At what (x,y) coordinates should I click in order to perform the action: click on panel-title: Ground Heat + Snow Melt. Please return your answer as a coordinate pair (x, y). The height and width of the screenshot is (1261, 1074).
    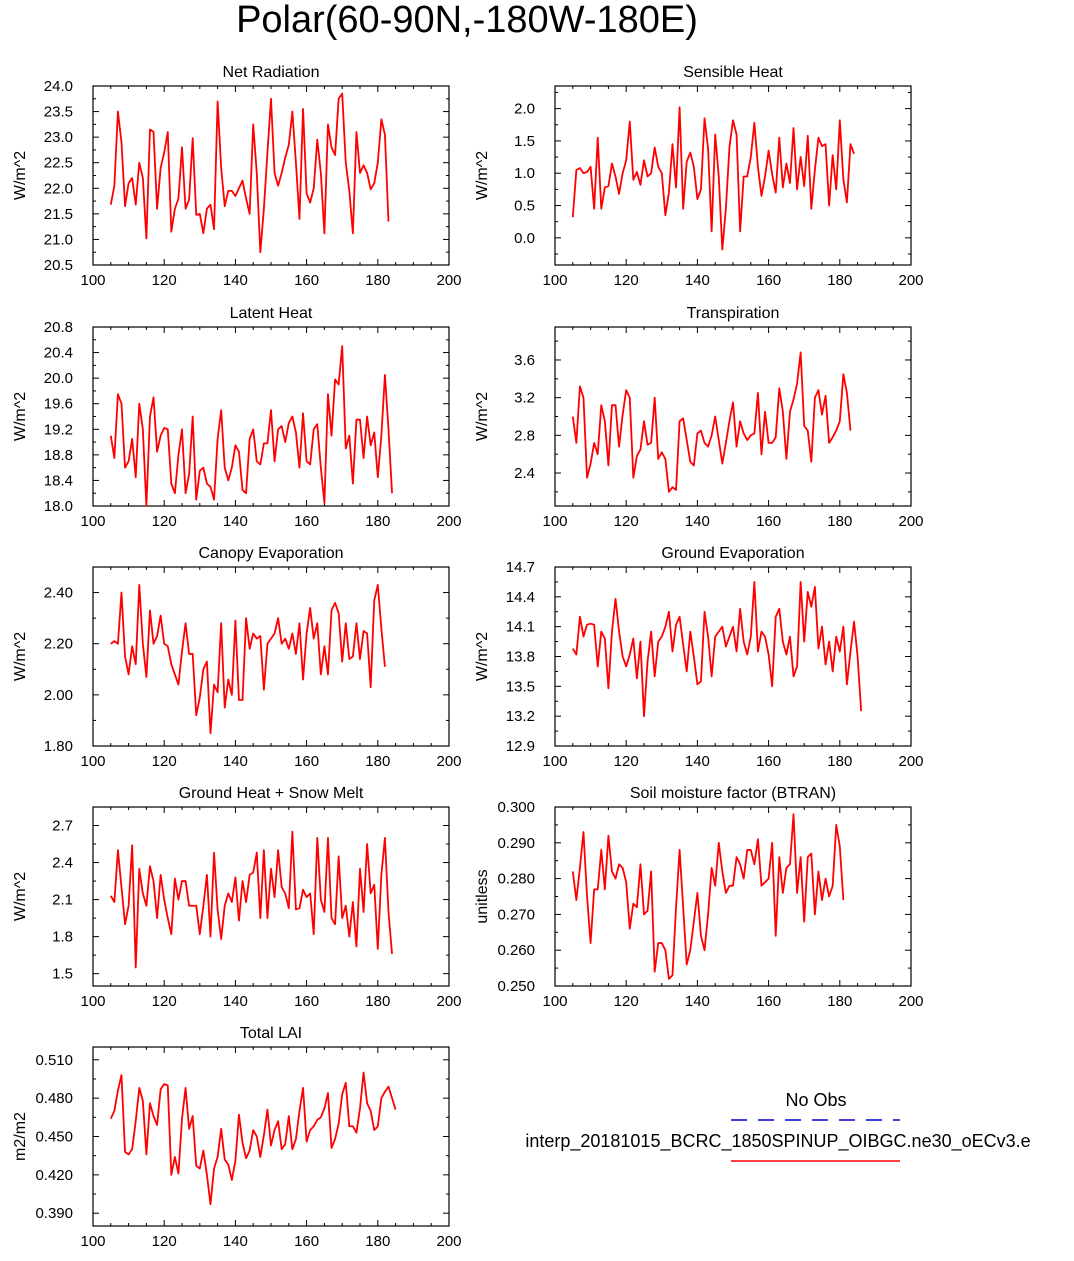
    Looking at the image, I should click on (271, 793).